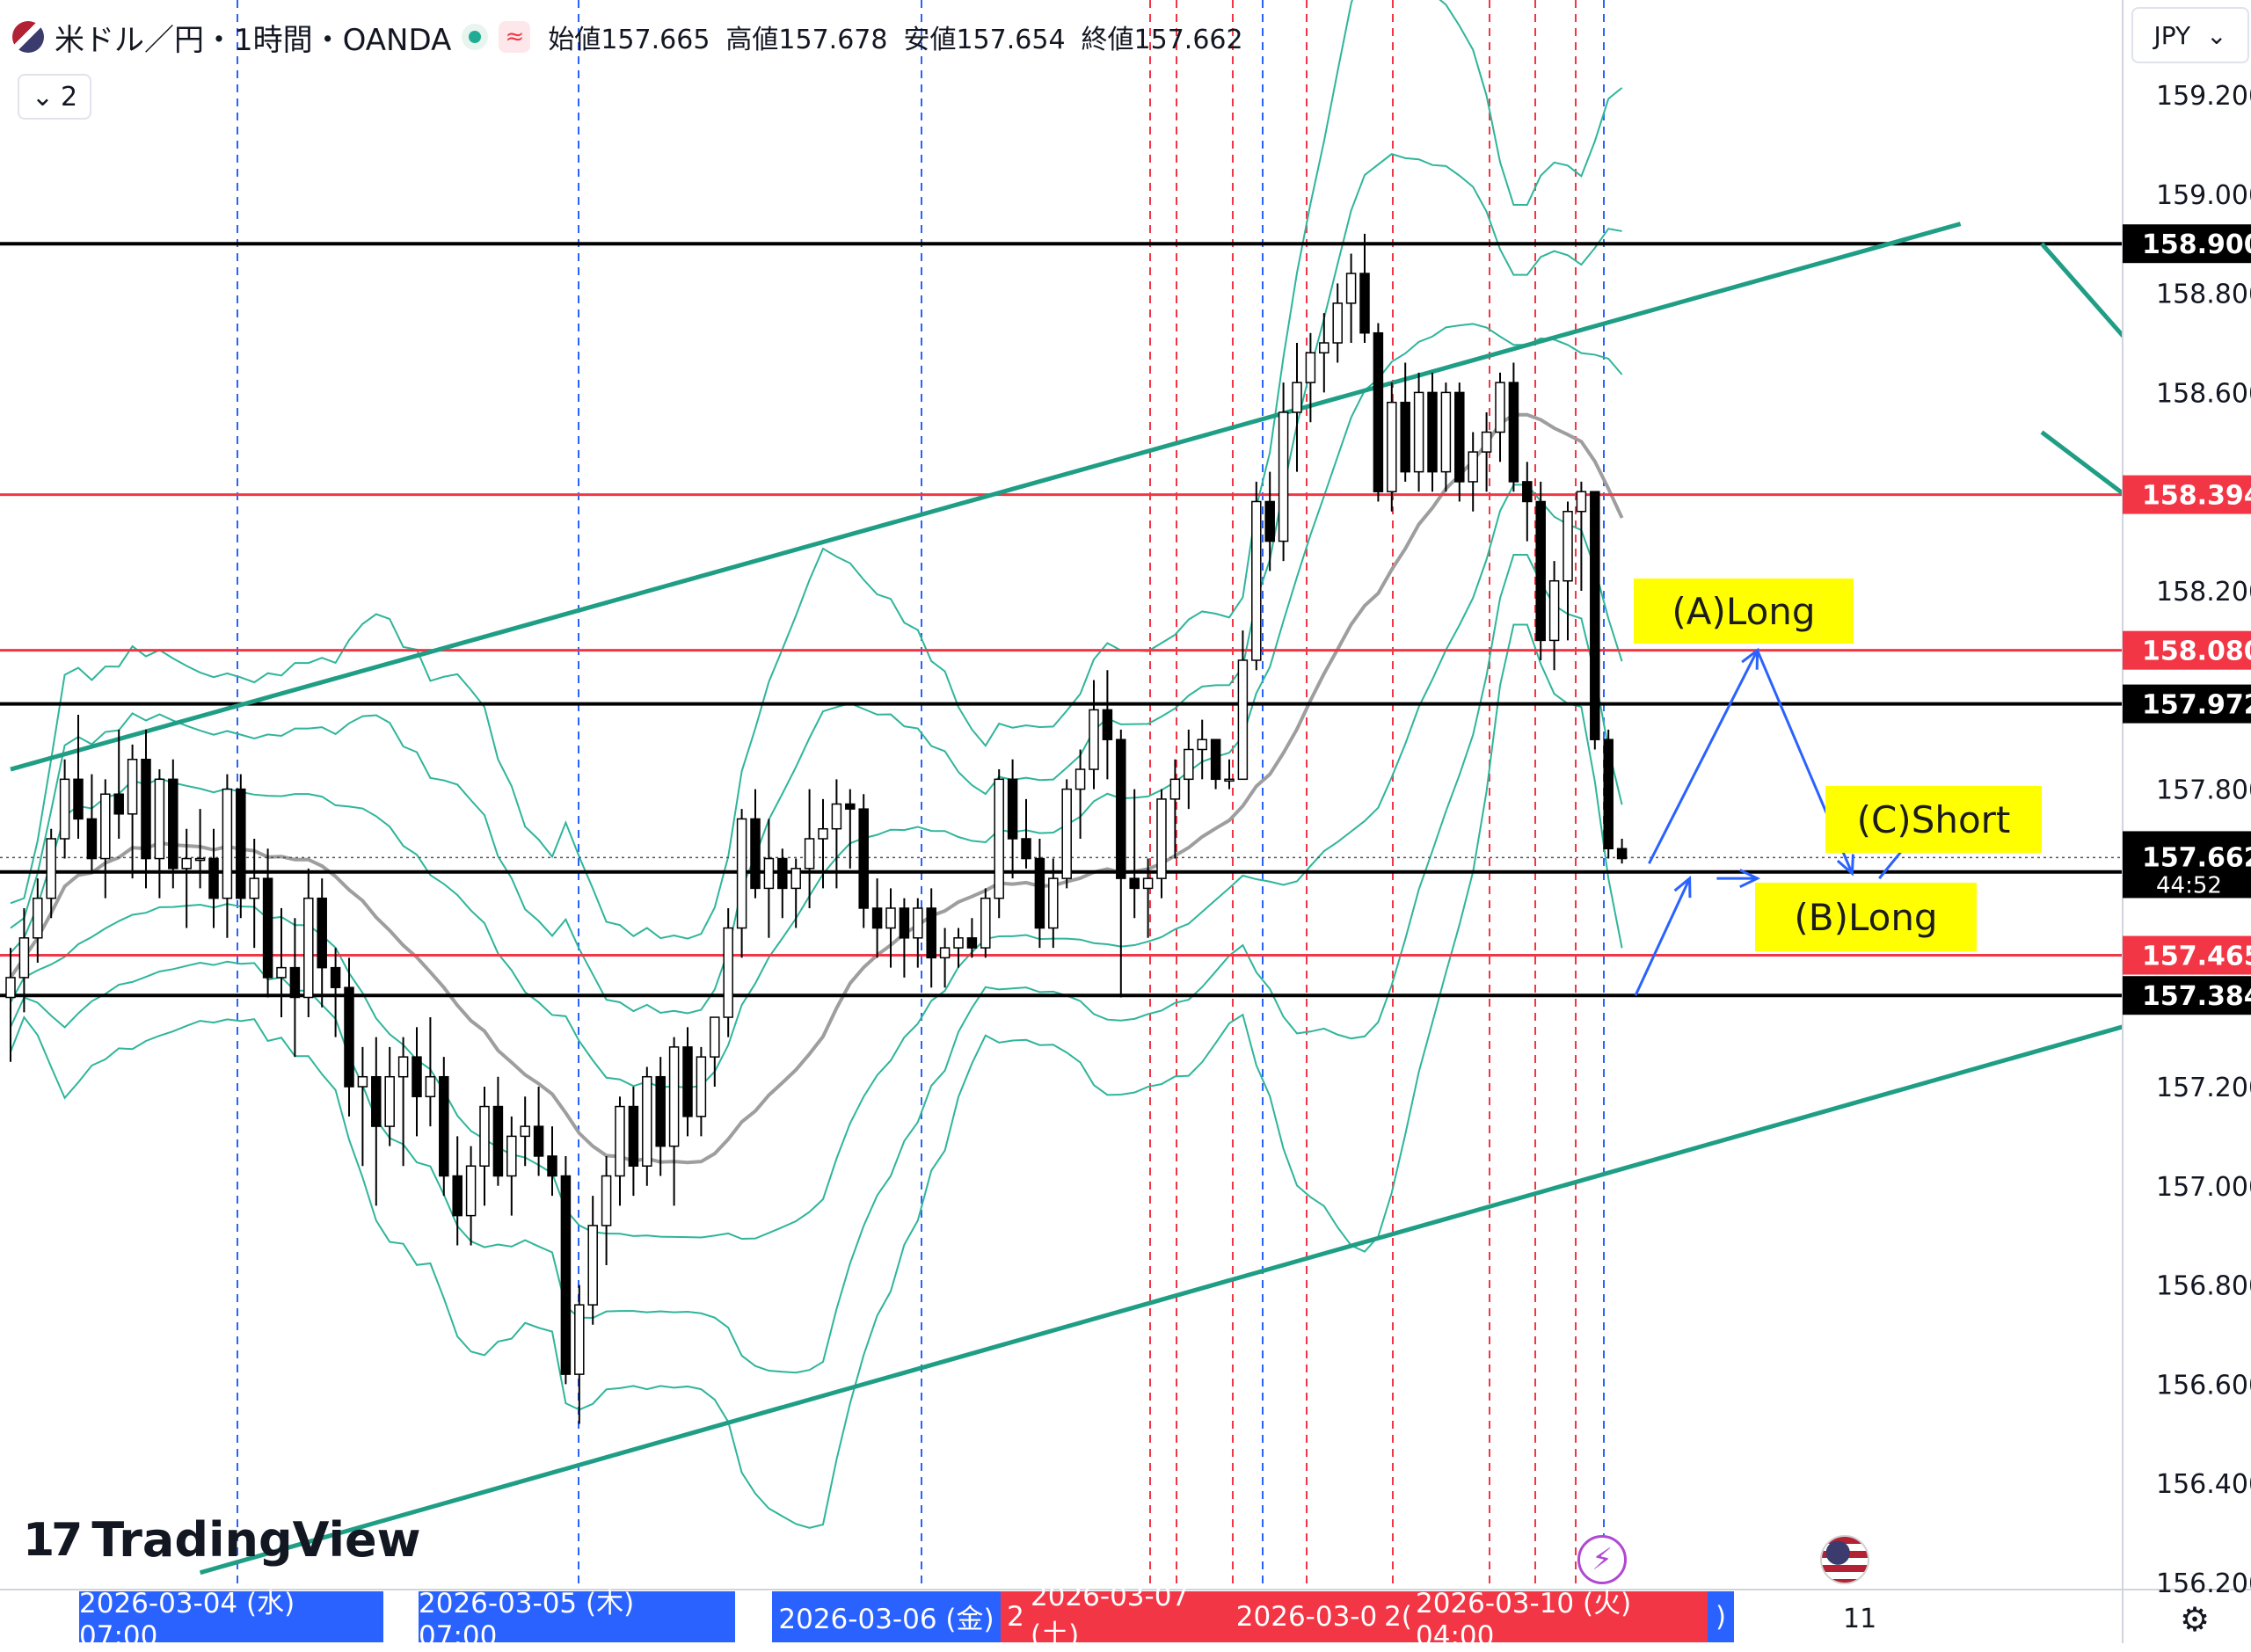  Describe the element at coordinates (1562, 1620) in the screenshot. I see `date-label: 2026-03-10 (火) 04:00` at that location.